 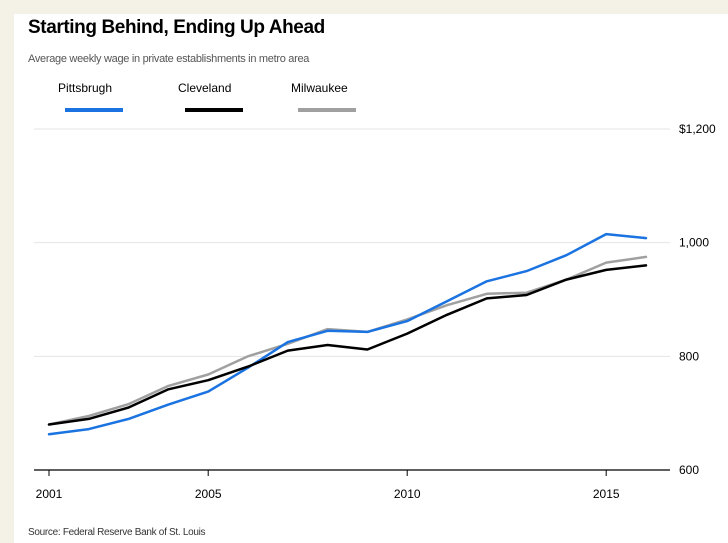 What do you see at coordinates (689, 356) in the screenshot?
I see `y-tick-label: 800` at bounding box center [689, 356].